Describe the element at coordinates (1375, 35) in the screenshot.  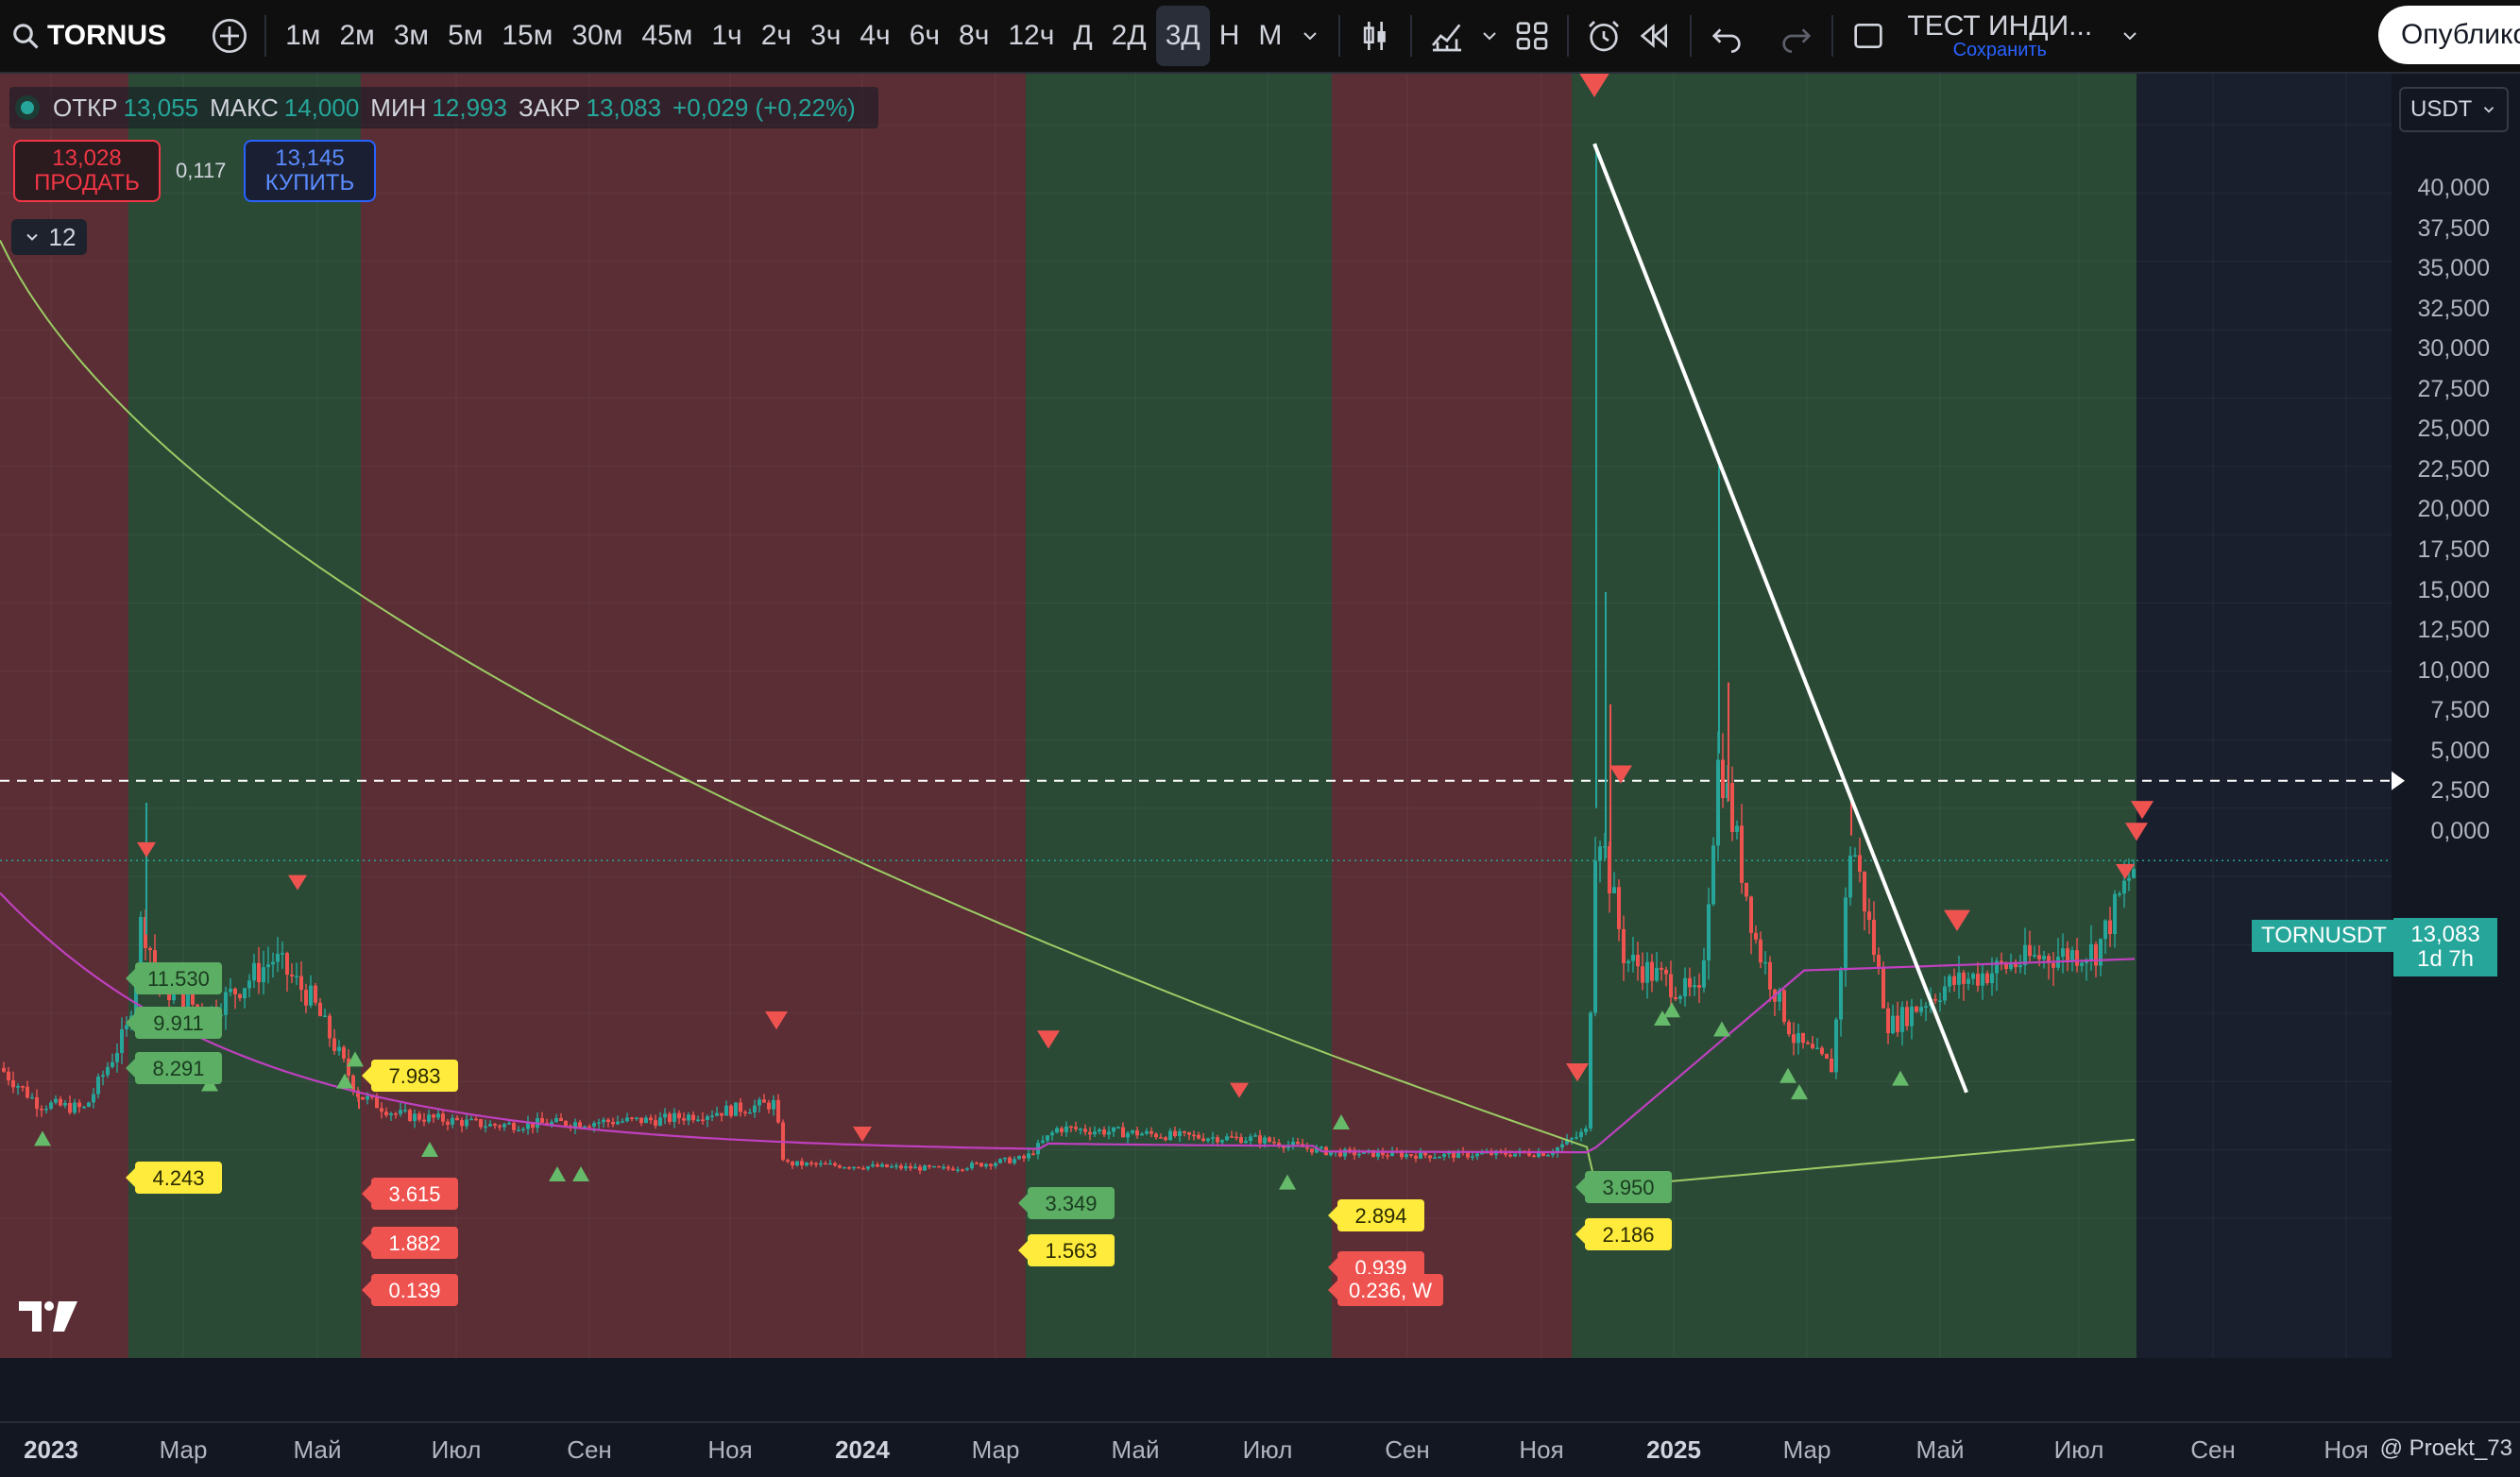
I see `chart-type-button` at that location.